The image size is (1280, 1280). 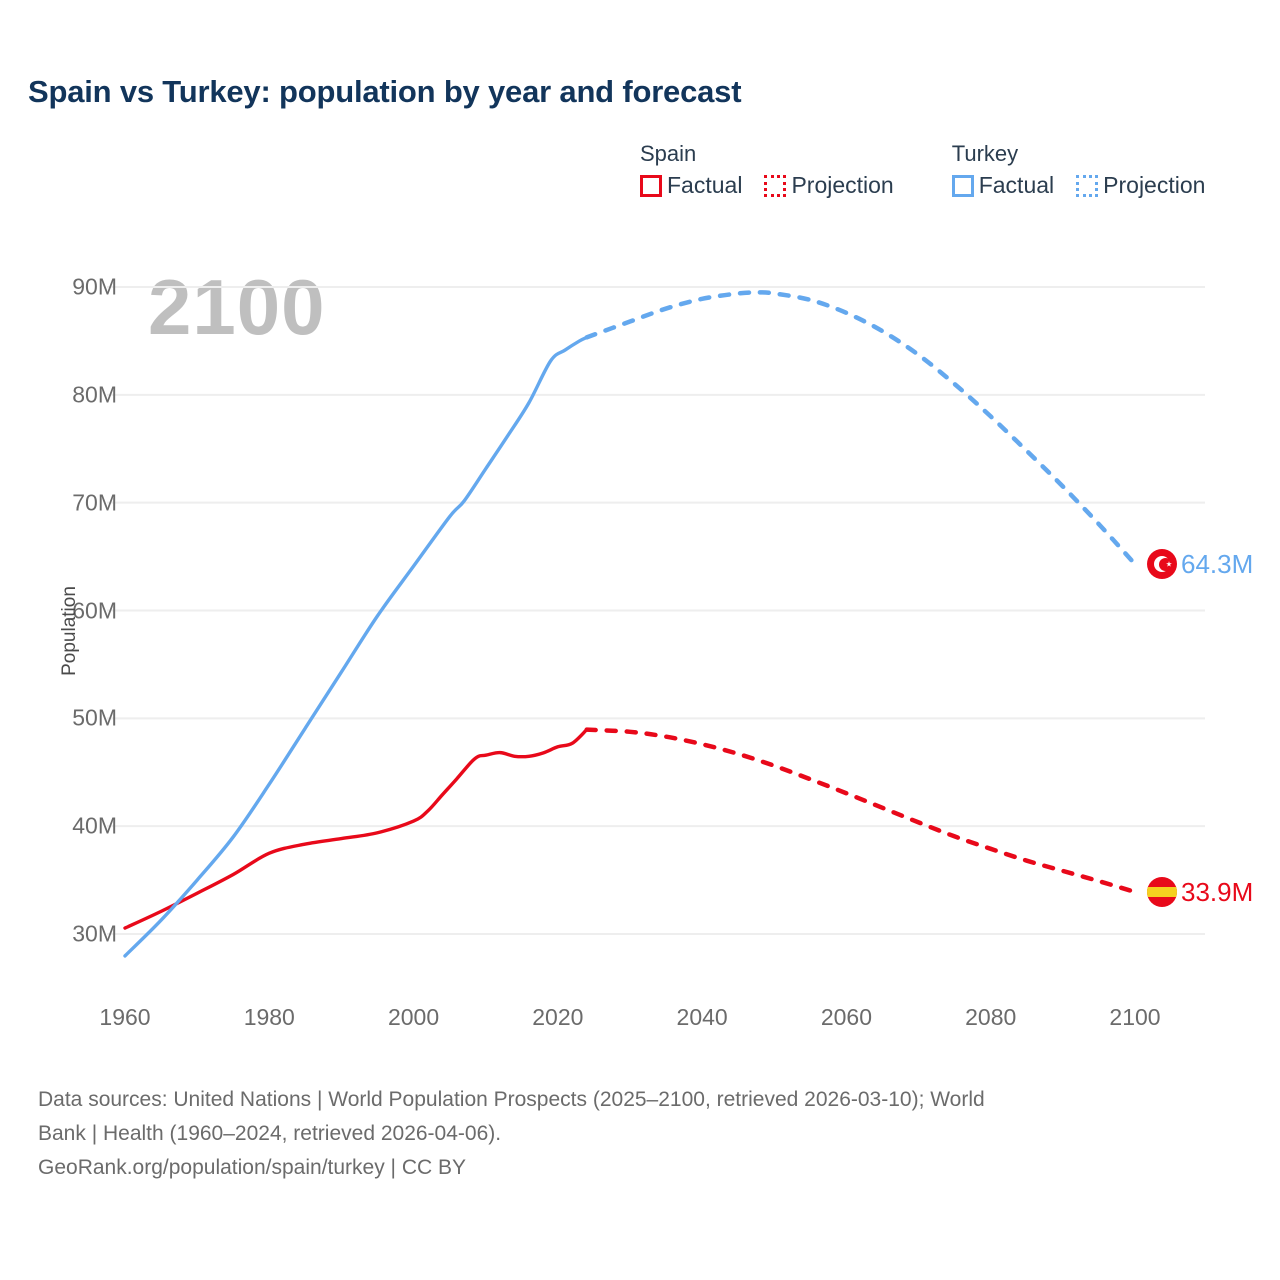 I want to click on y-tick-label: 70M, so click(x=94, y=502).